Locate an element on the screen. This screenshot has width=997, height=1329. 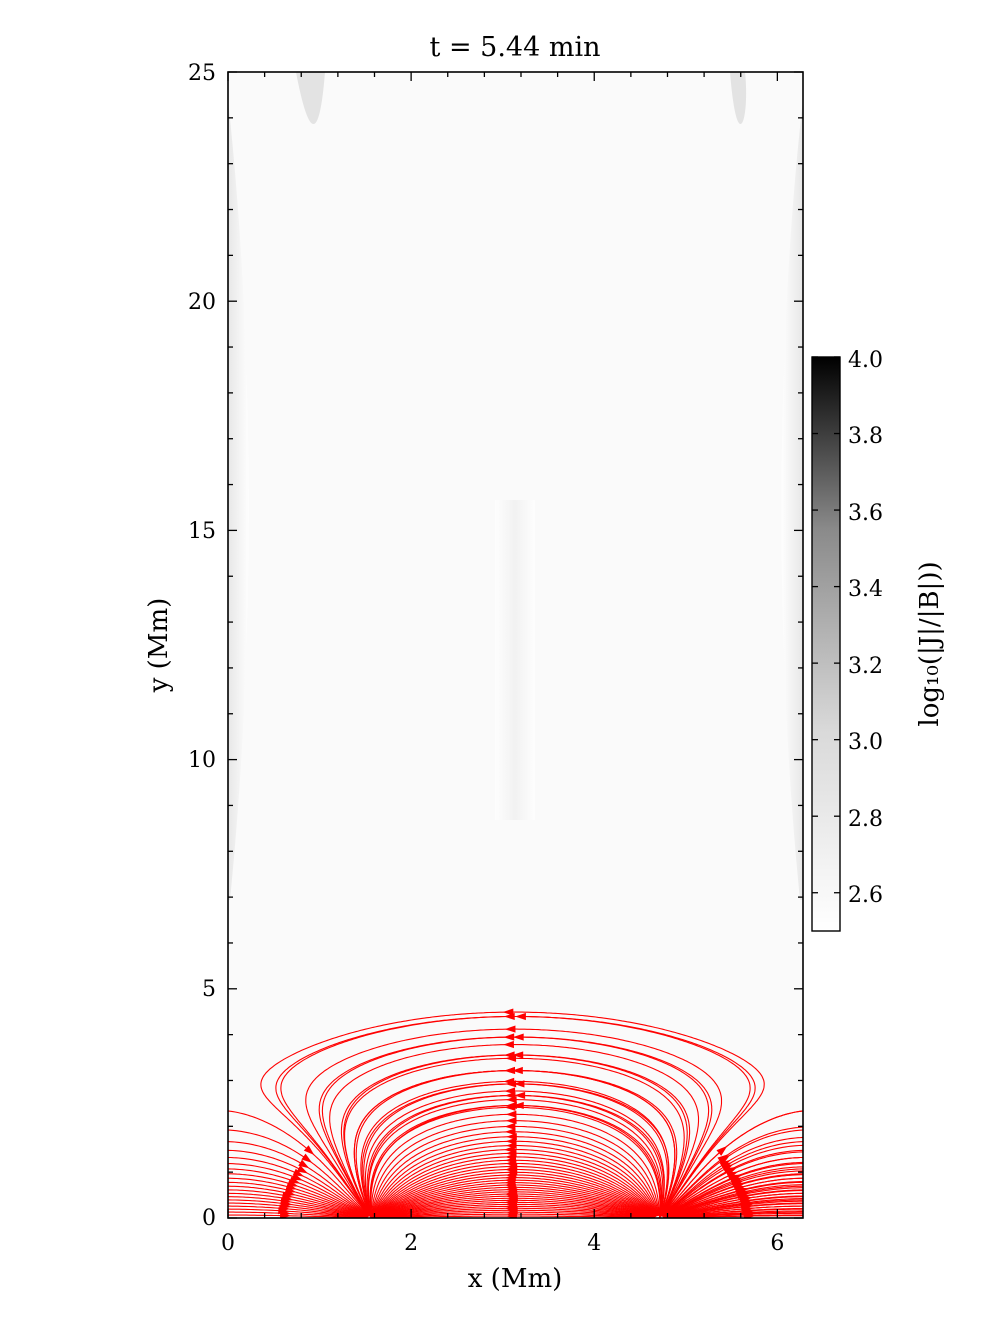
y-tick-labels: 0 5 10 15 20 25 is located at coordinates (202, 646).